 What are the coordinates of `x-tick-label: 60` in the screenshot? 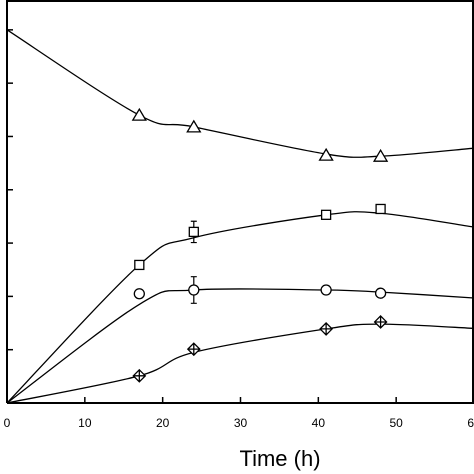 It's located at (470, 423).